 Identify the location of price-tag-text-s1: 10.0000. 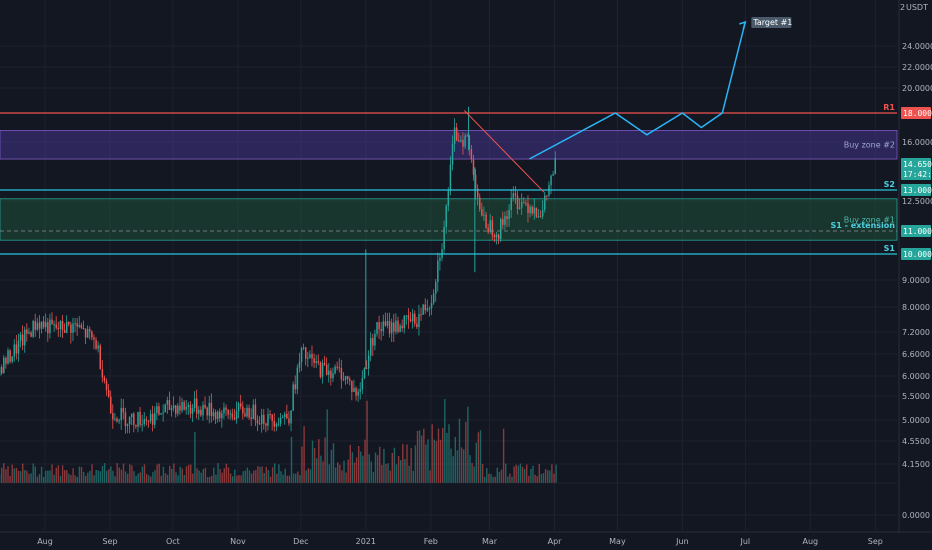
(917, 254).